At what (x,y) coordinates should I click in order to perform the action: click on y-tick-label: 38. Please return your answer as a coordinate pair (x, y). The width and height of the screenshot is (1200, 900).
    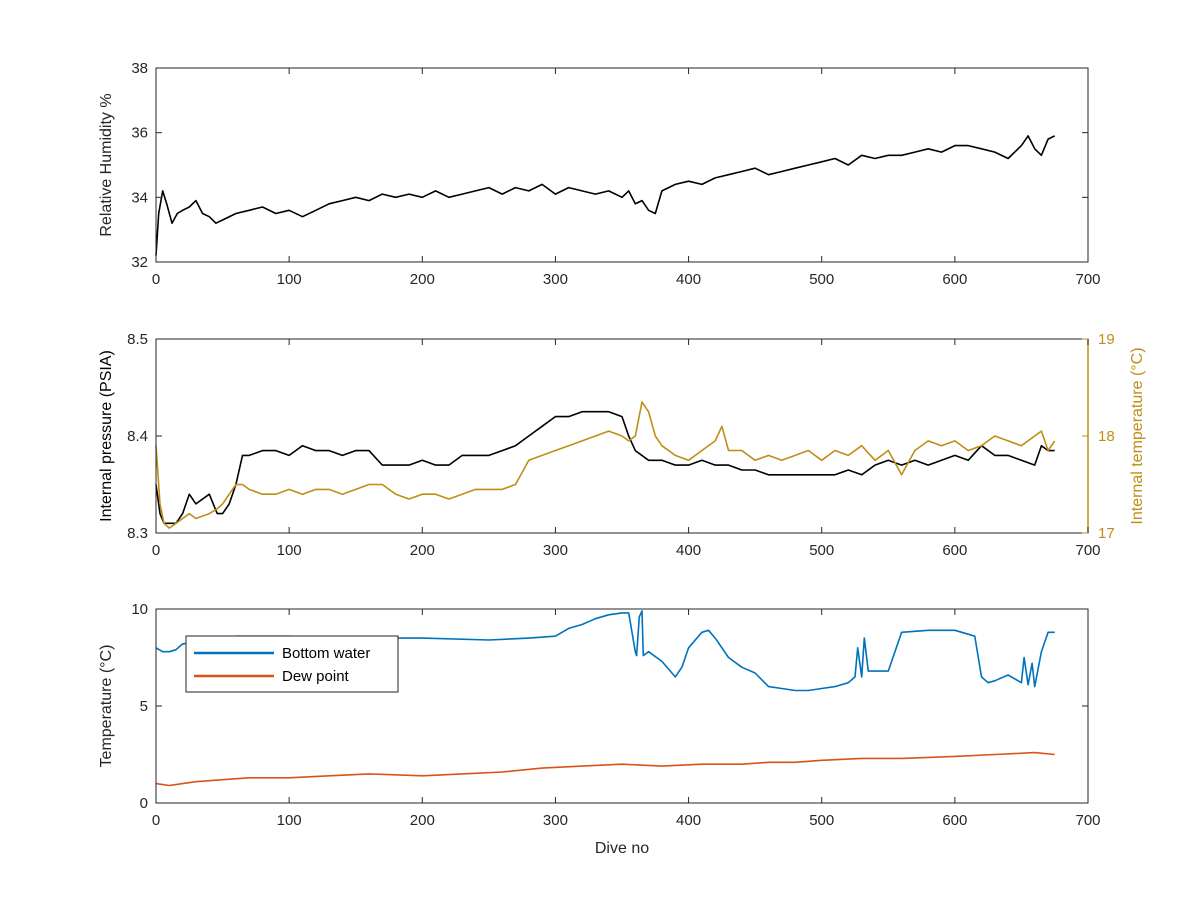
    Looking at the image, I should click on (139, 68).